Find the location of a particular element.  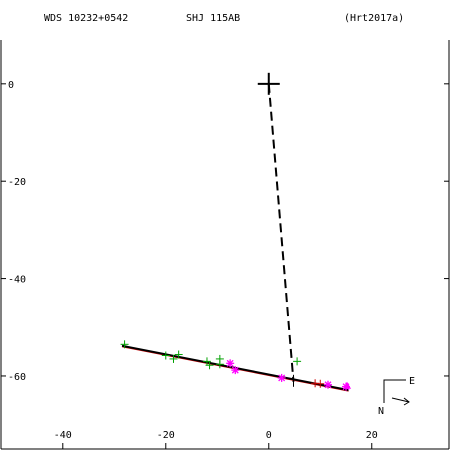

wds-designation: WDS 10232+0542 is located at coordinates (86, 18).